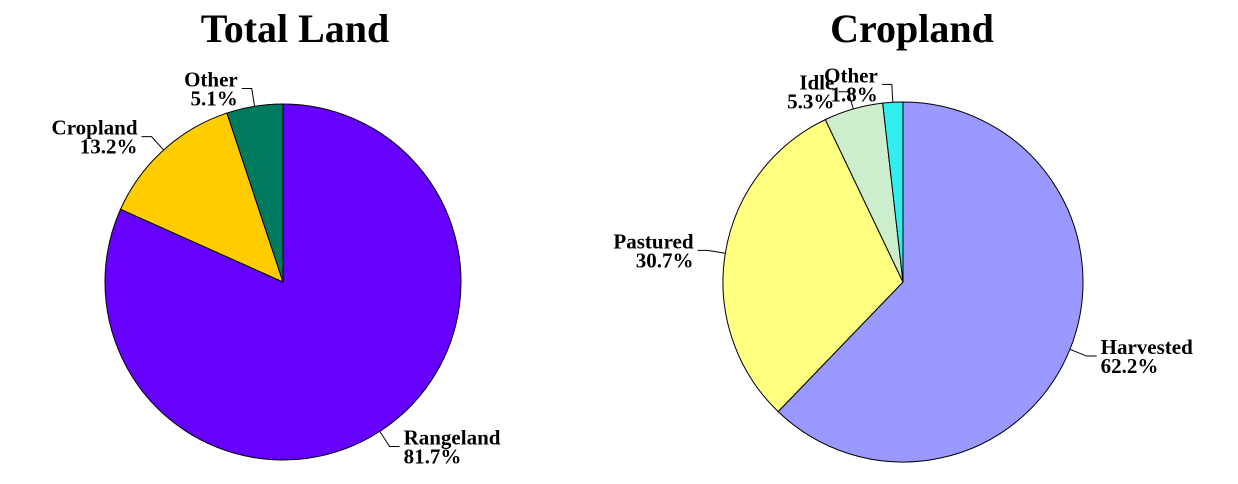  Describe the element at coordinates (893, 192) in the screenshot. I see `pie-slice` at that location.